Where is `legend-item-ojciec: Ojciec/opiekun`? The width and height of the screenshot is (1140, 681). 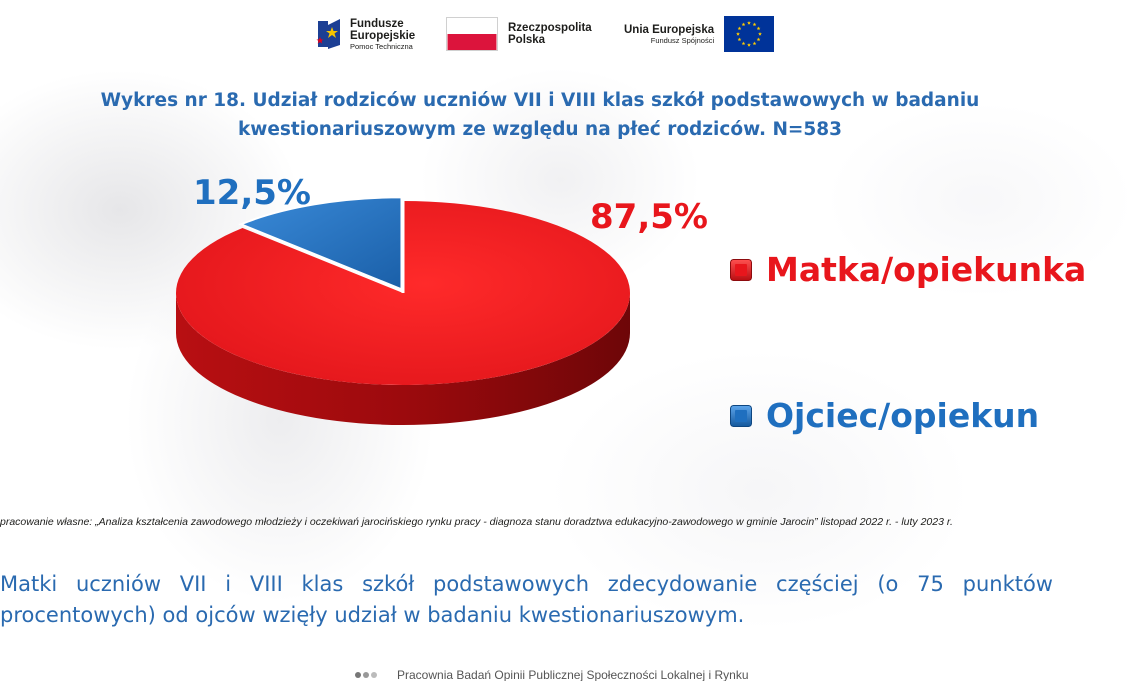 legend-item-ojciec: Ojciec/opiekun is located at coordinates (884, 415).